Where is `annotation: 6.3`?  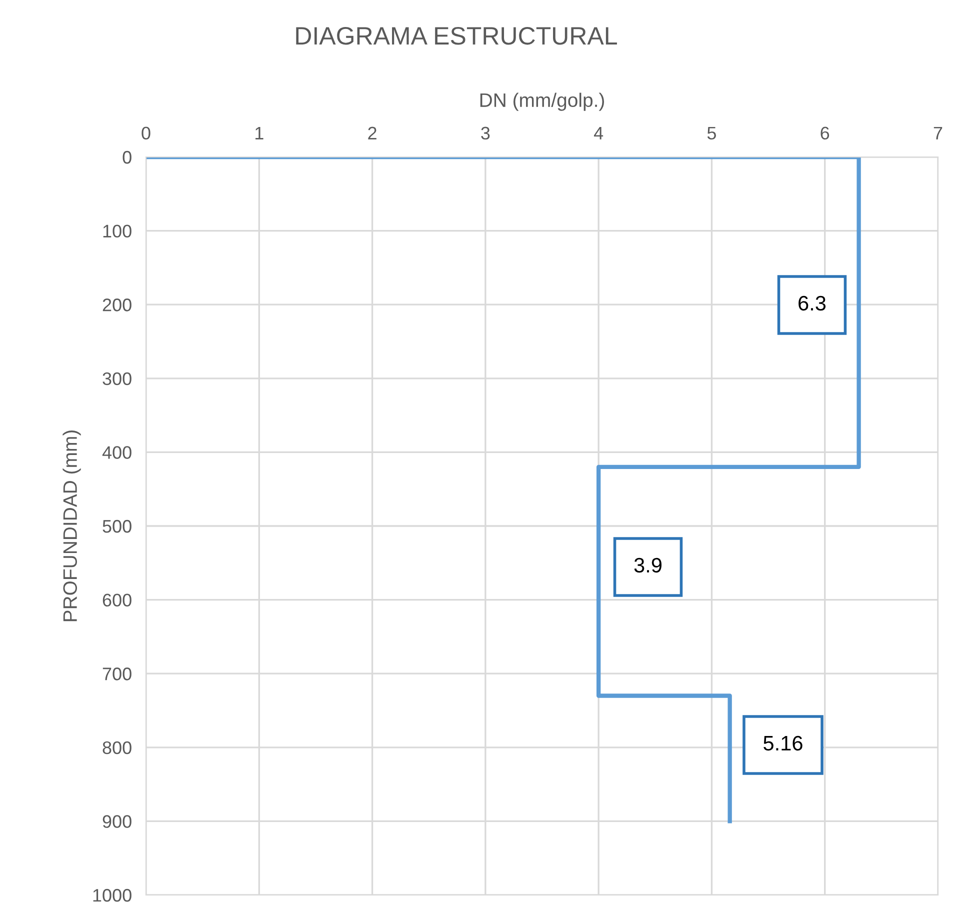
annotation: 6.3 is located at coordinates (812, 303).